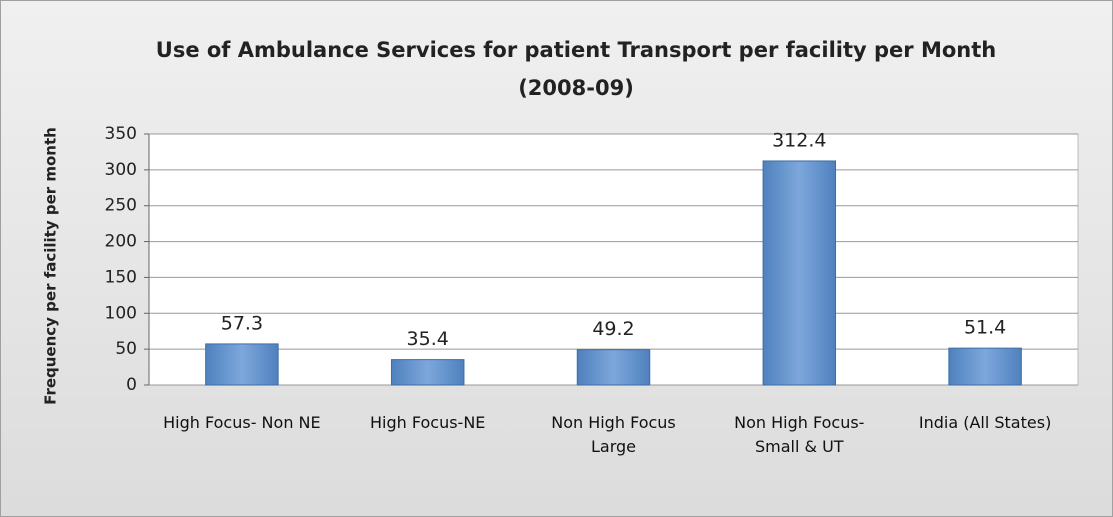 The width and height of the screenshot is (1113, 517). What do you see at coordinates (985, 328) in the screenshot?
I see `data-label: 51.4` at bounding box center [985, 328].